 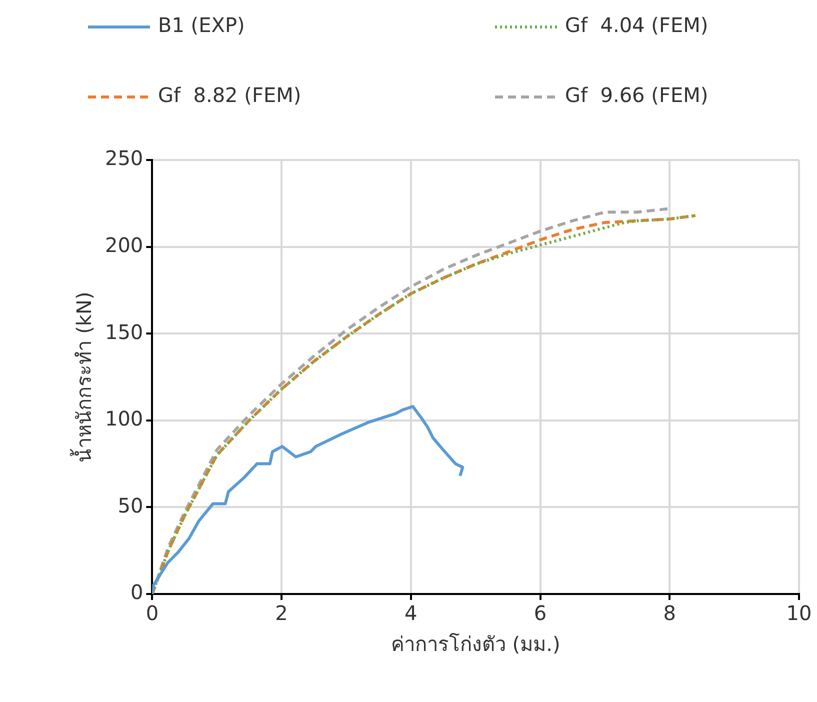 What do you see at coordinates (411, 613) in the screenshot?
I see `x-tick-label: 4` at bounding box center [411, 613].